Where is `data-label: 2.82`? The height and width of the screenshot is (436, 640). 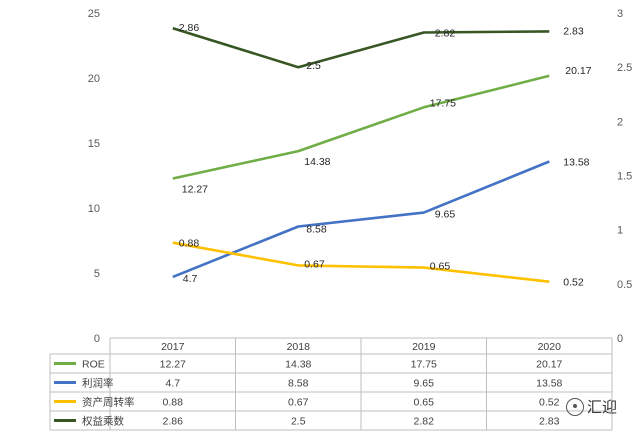 data-label: 2.82 is located at coordinates (445, 34).